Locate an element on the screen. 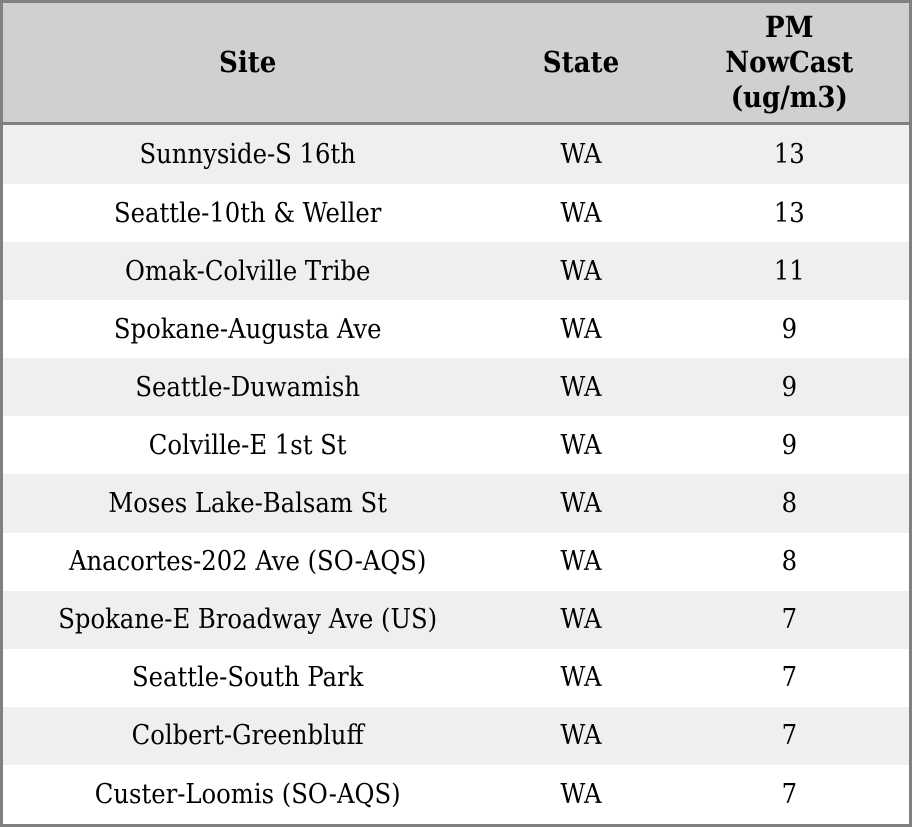 Image resolution: width=912 pixels, height=827 pixels. cell-site: Spokane-Augusta Ave is located at coordinates (247, 329).